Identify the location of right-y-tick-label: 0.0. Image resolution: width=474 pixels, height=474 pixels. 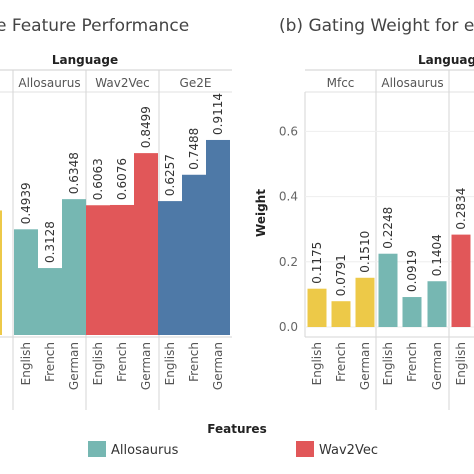
(288, 327).